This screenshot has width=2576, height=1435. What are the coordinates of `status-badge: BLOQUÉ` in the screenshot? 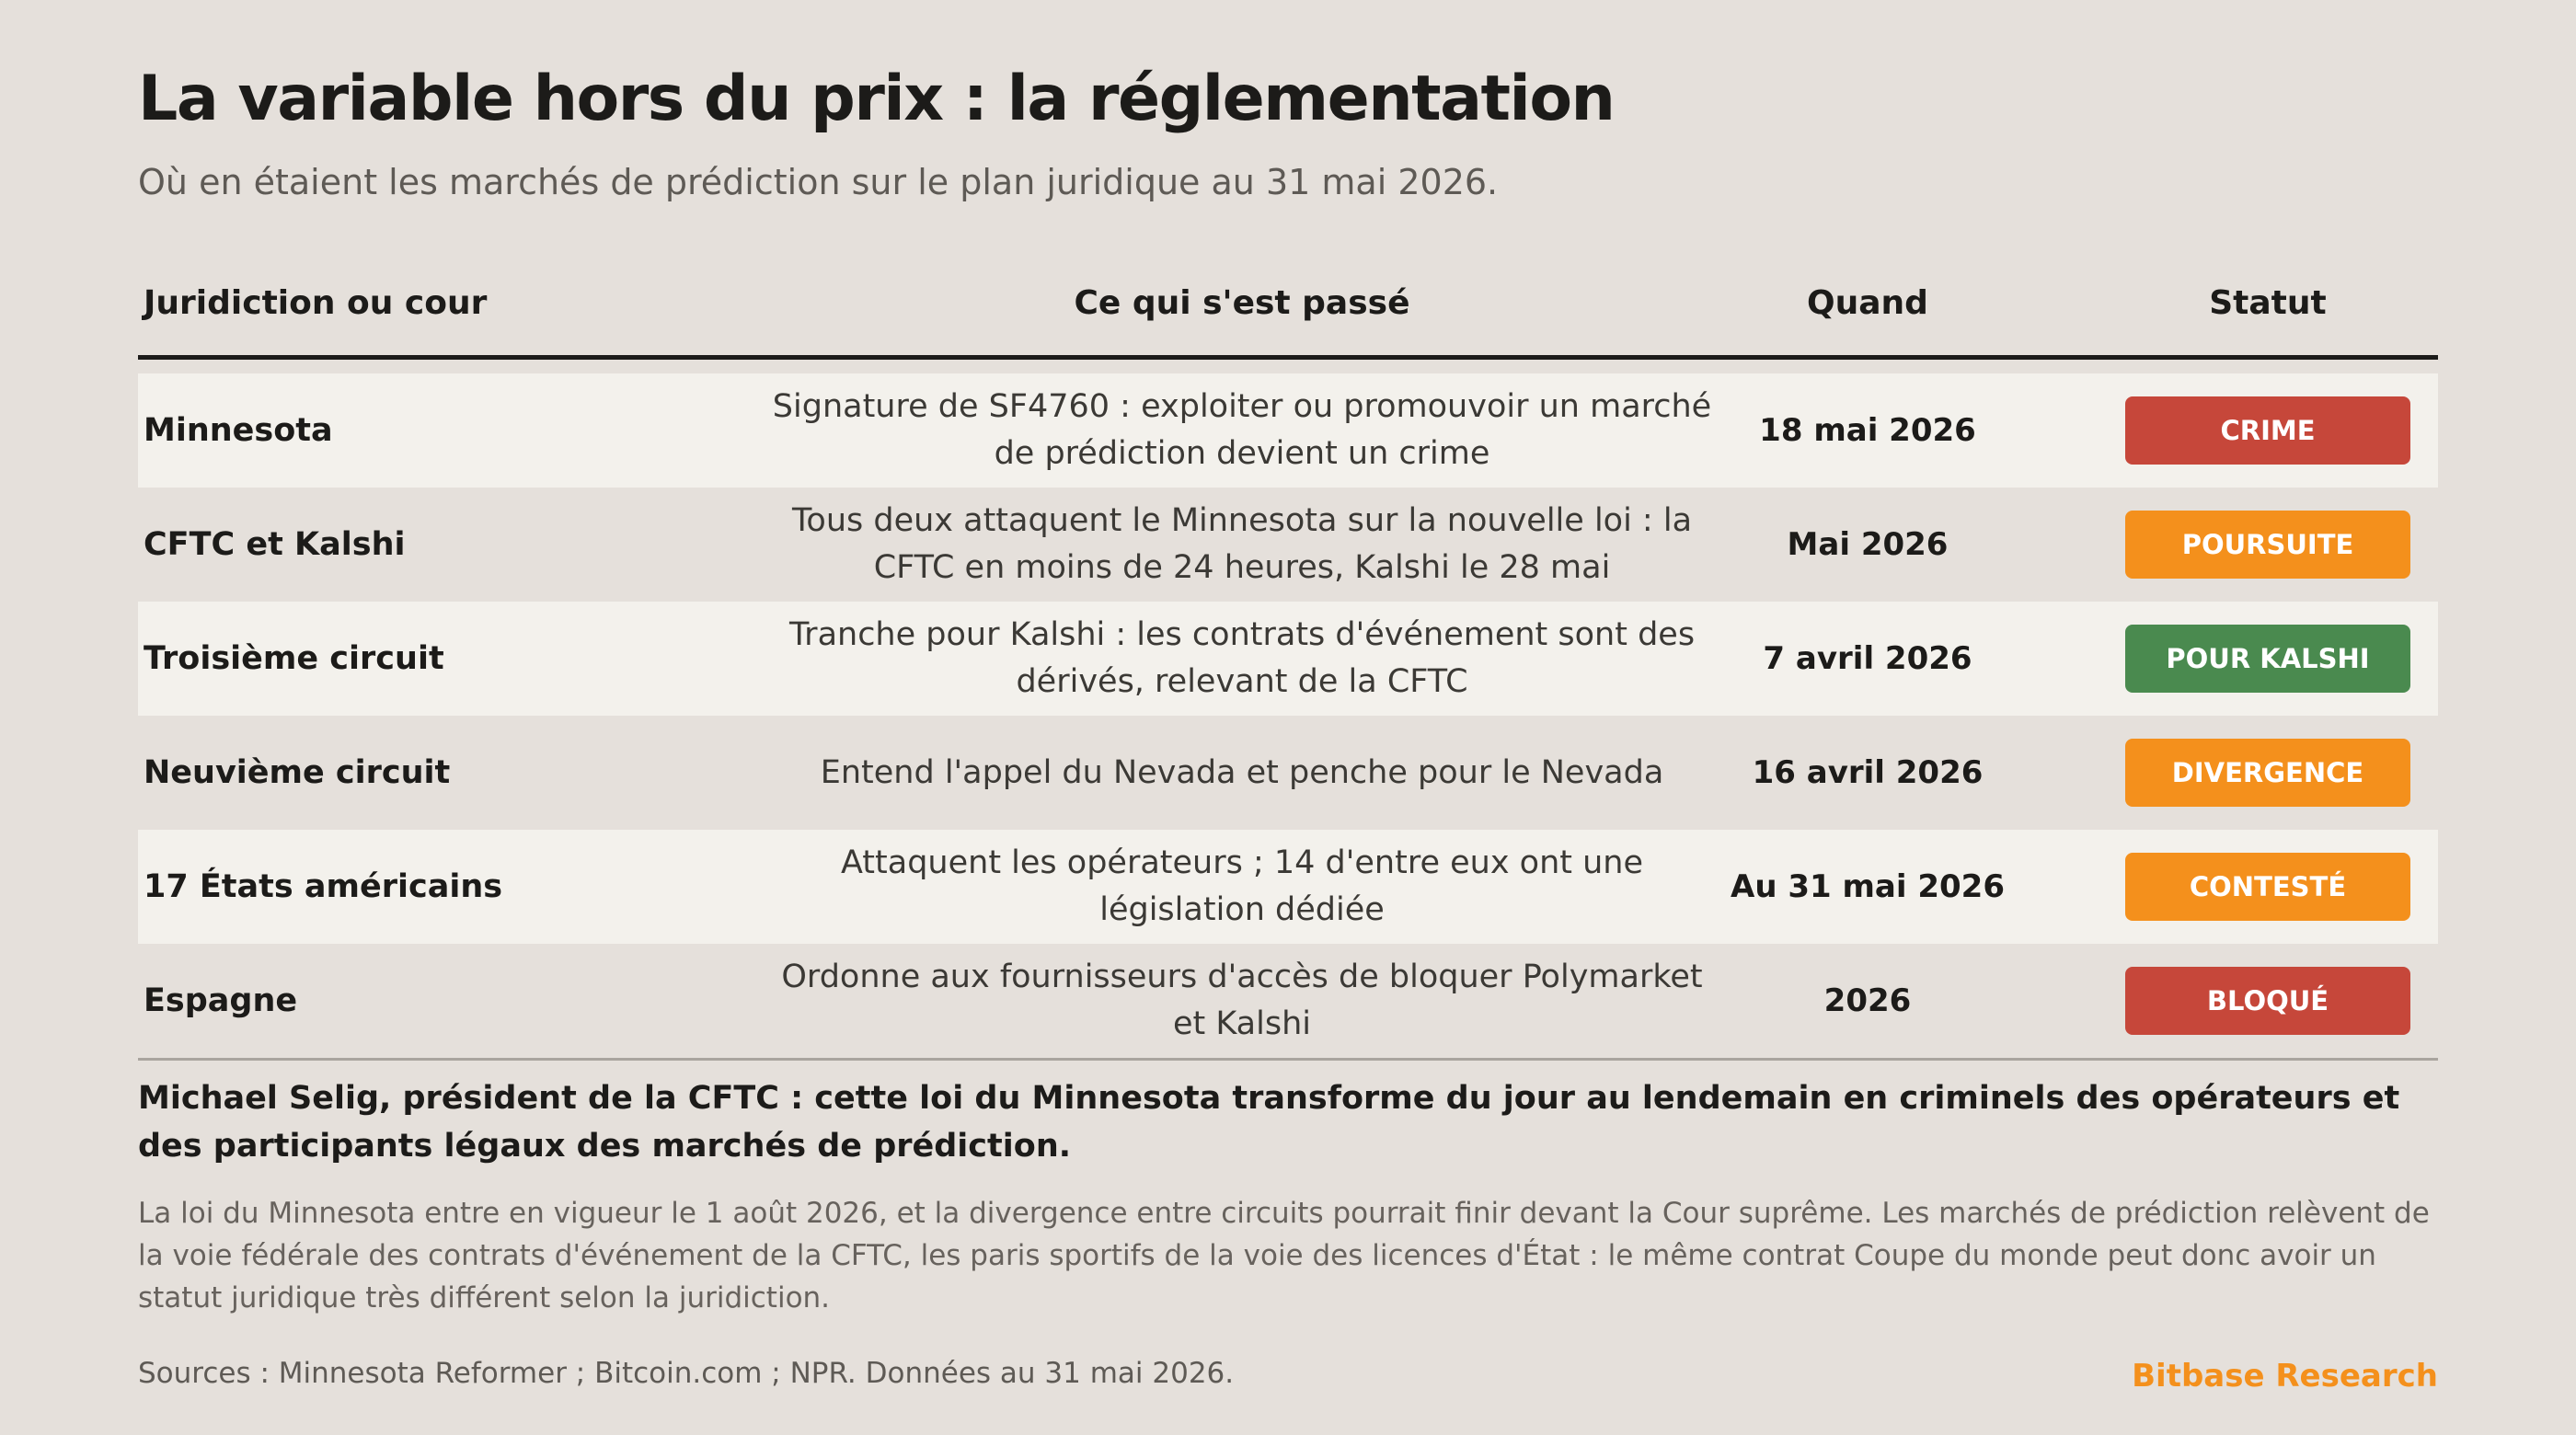 It's located at (2267, 1001).